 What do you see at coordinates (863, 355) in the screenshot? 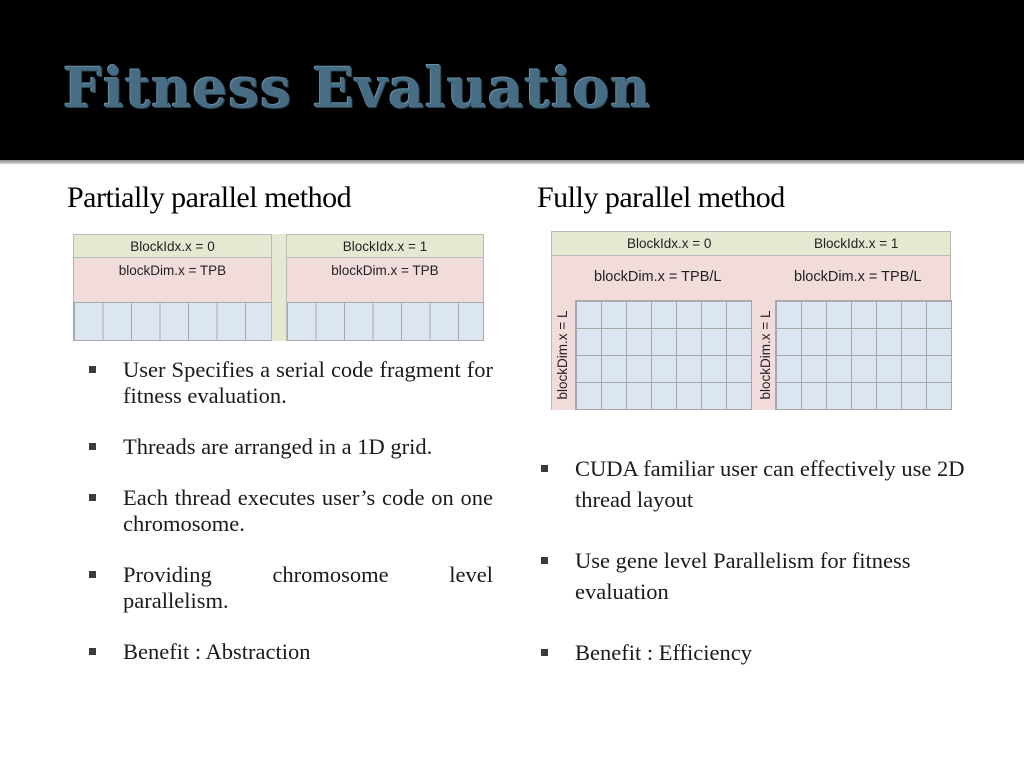
I see `block1-thread-grid` at bounding box center [863, 355].